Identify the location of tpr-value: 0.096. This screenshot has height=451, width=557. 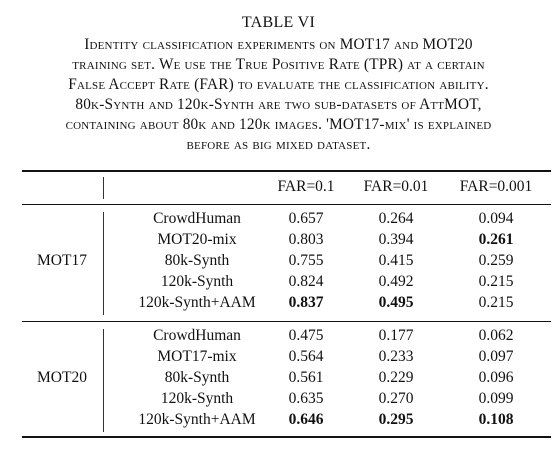
(496, 377).